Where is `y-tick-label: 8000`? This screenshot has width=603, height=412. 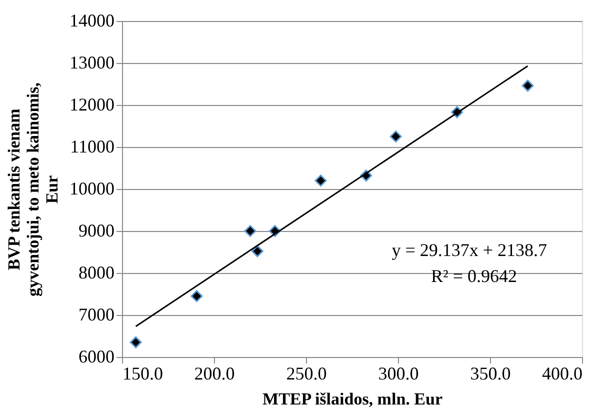 y-tick-label: 8000 is located at coordinates (96, 272).